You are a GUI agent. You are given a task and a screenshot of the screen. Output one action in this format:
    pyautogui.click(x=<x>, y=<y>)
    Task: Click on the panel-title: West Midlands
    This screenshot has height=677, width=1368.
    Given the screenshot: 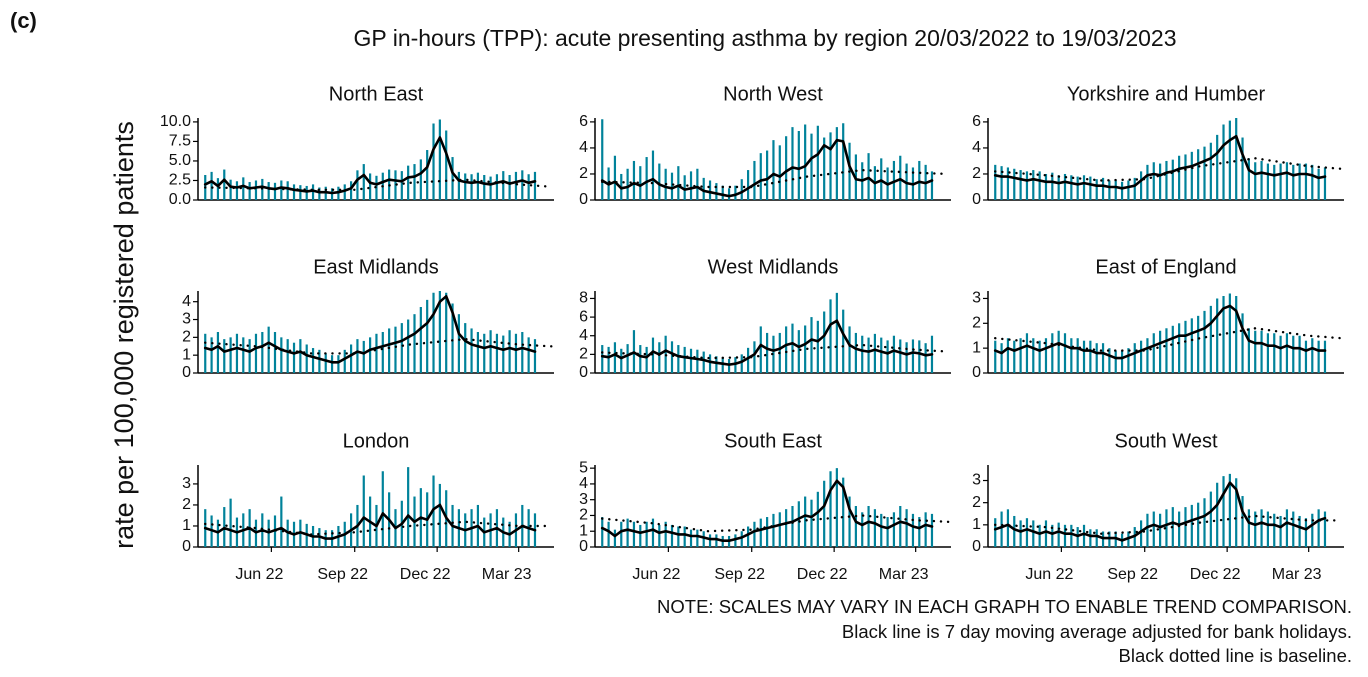 What is the action you would take?
    pyautogui.click(x=773, y=267)
    